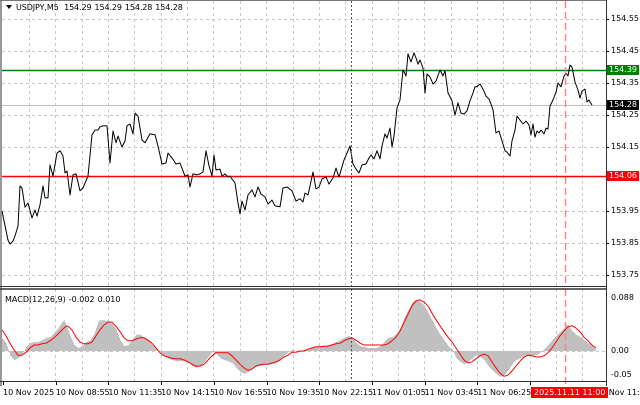 This screenshot has width=640, height=405. Describe the element at coordinates (240, 392) in the screenshot. I see `time-tick-label: 10 Nov 16:55` at that location.